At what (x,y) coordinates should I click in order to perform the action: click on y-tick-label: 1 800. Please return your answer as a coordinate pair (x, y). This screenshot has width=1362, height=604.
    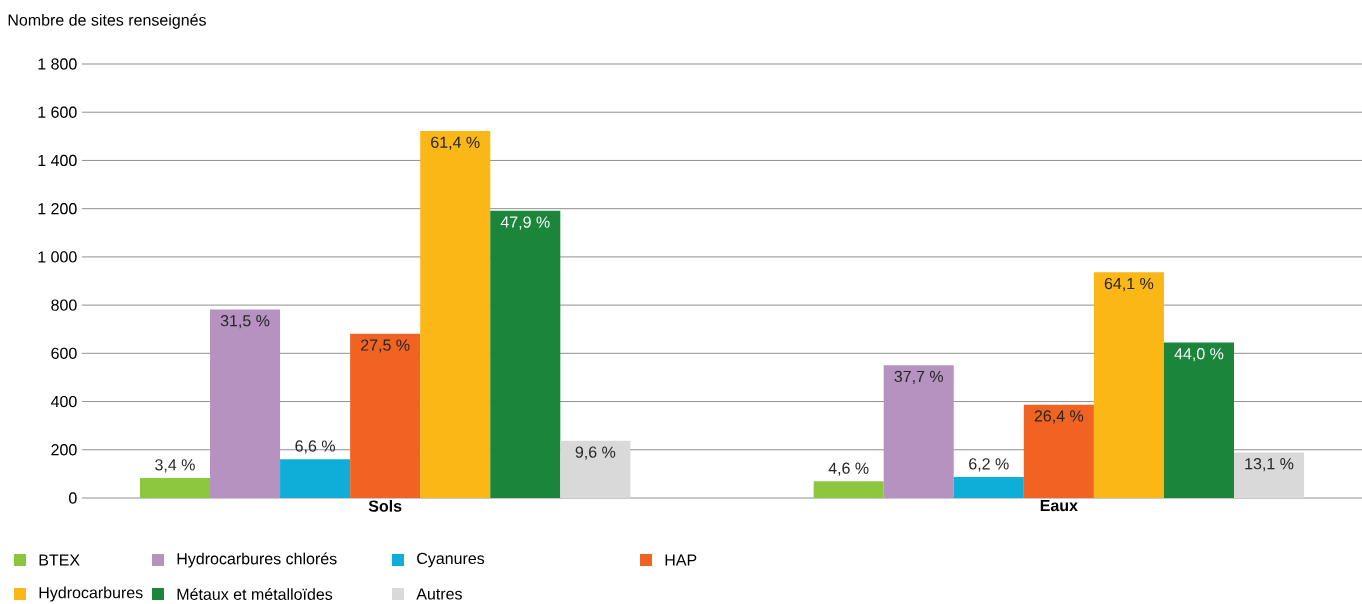
    Looking at the image, I should click on (57, 64).